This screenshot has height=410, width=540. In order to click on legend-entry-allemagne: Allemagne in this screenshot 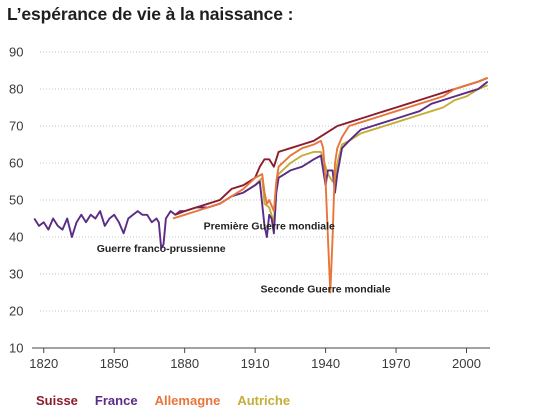, I will do `click(187, 400)`.